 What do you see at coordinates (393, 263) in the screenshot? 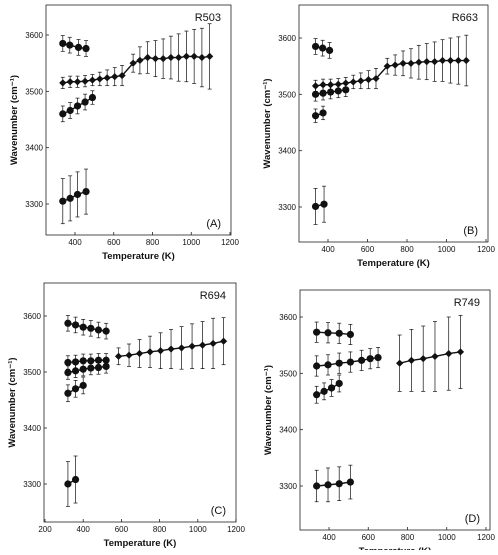
I see `x-axis-label: Temperature (K)` at bounding box center [393, 263].